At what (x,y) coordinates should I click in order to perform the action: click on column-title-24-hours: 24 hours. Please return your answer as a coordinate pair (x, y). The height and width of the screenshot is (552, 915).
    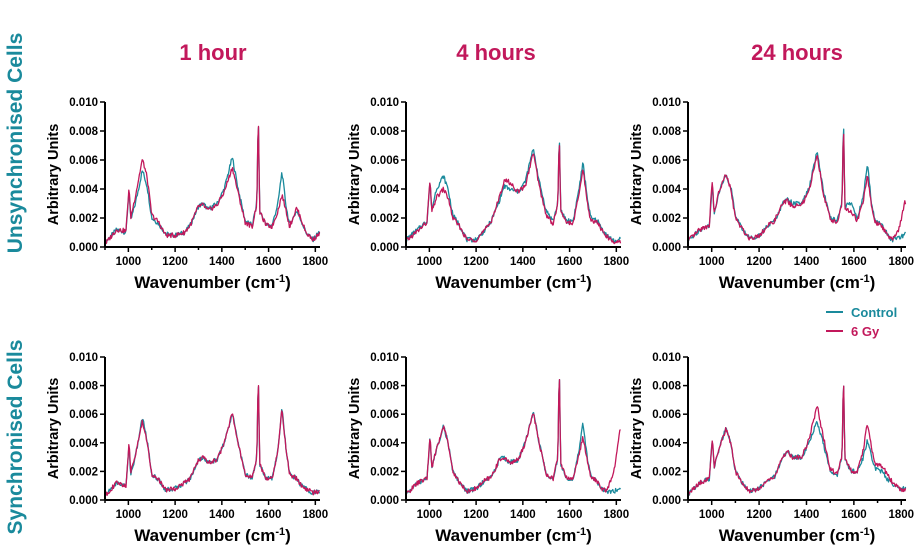
    Looking at the image, I should click on (797, 52).